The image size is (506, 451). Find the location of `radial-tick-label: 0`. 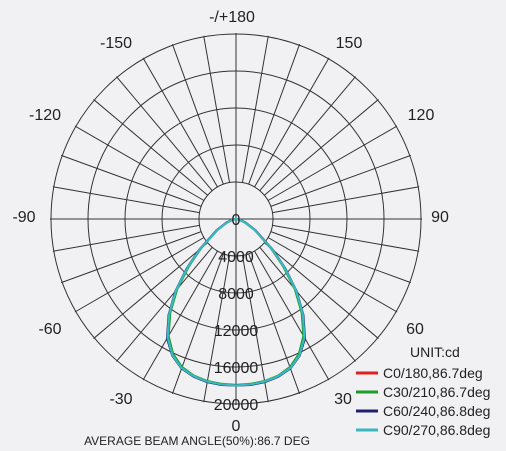

radial-tick-label: 0 is located at coordinates (236, 220).